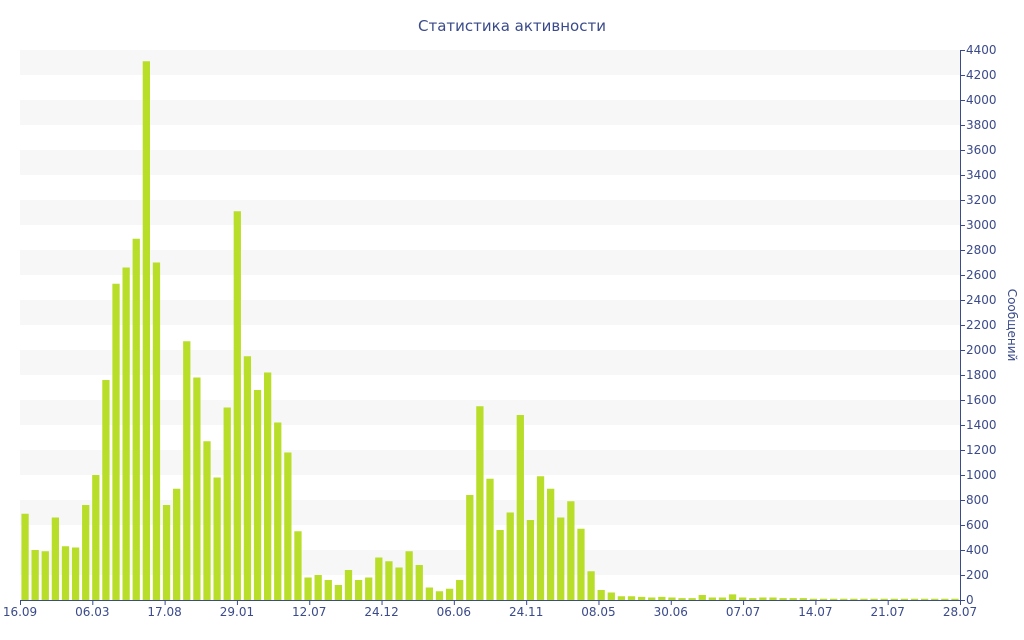  I want to click on y-tick-label-400: 400, so click(977, 550).